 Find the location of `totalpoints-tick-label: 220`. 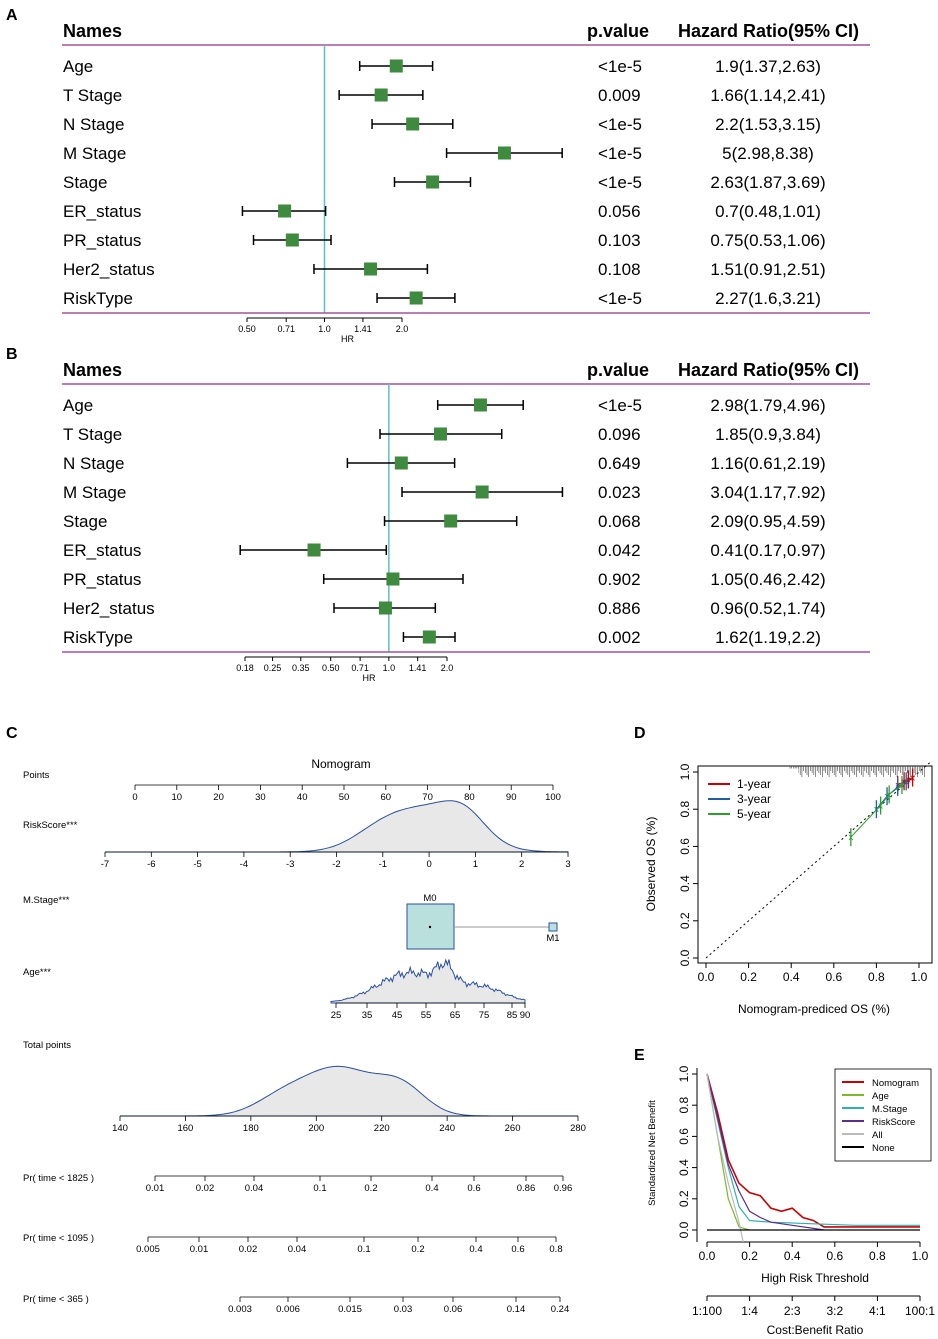

totalpoints-tick-label: 220 is located at coordinates (382, 1128).